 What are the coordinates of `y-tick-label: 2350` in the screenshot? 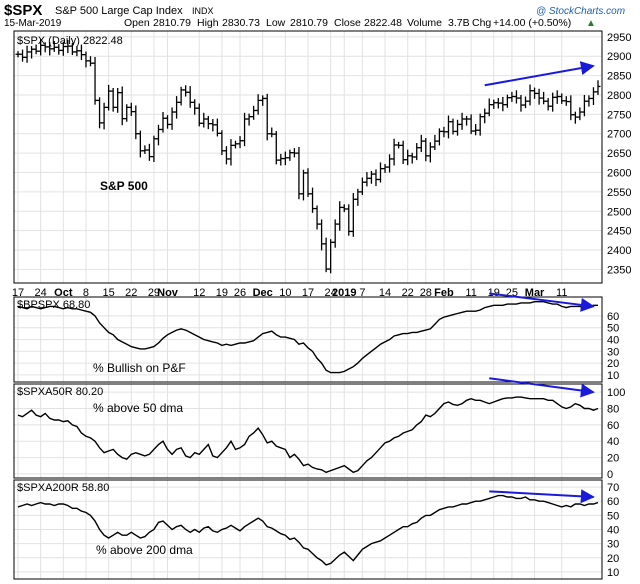 It's located at (619, 270).